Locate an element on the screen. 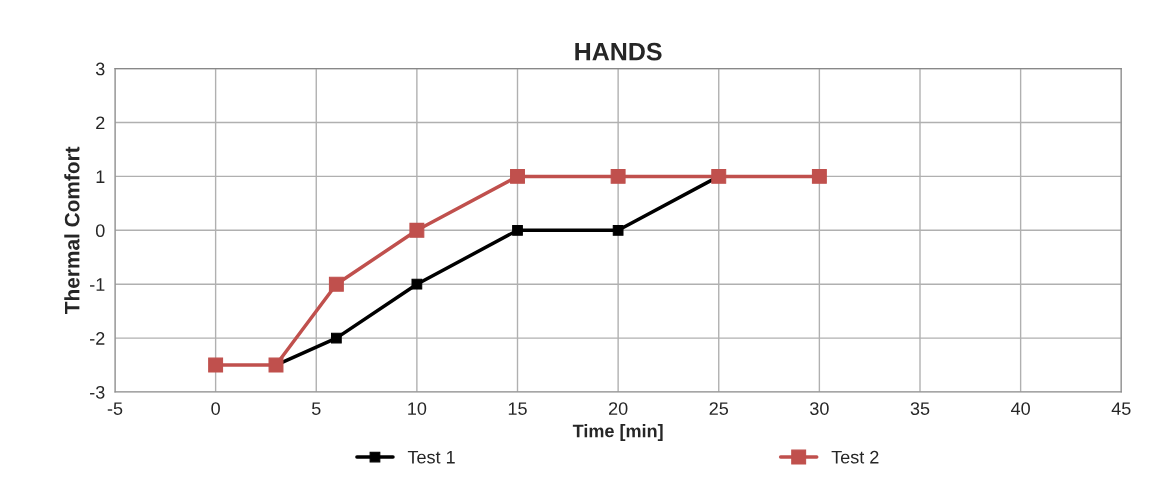 This screenshot has width=1150, height=490. y-tick-label: -3 is located at coordinates (97, 392).